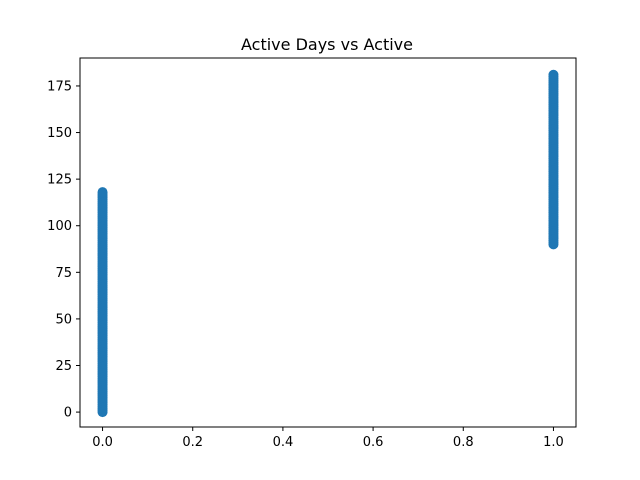 The width and height of the screenshot is (640, 480). What do you see at coordinates (59, 86) in the screenshot?
I see `y-tick-label: 175` at bounding box center [59, 86].